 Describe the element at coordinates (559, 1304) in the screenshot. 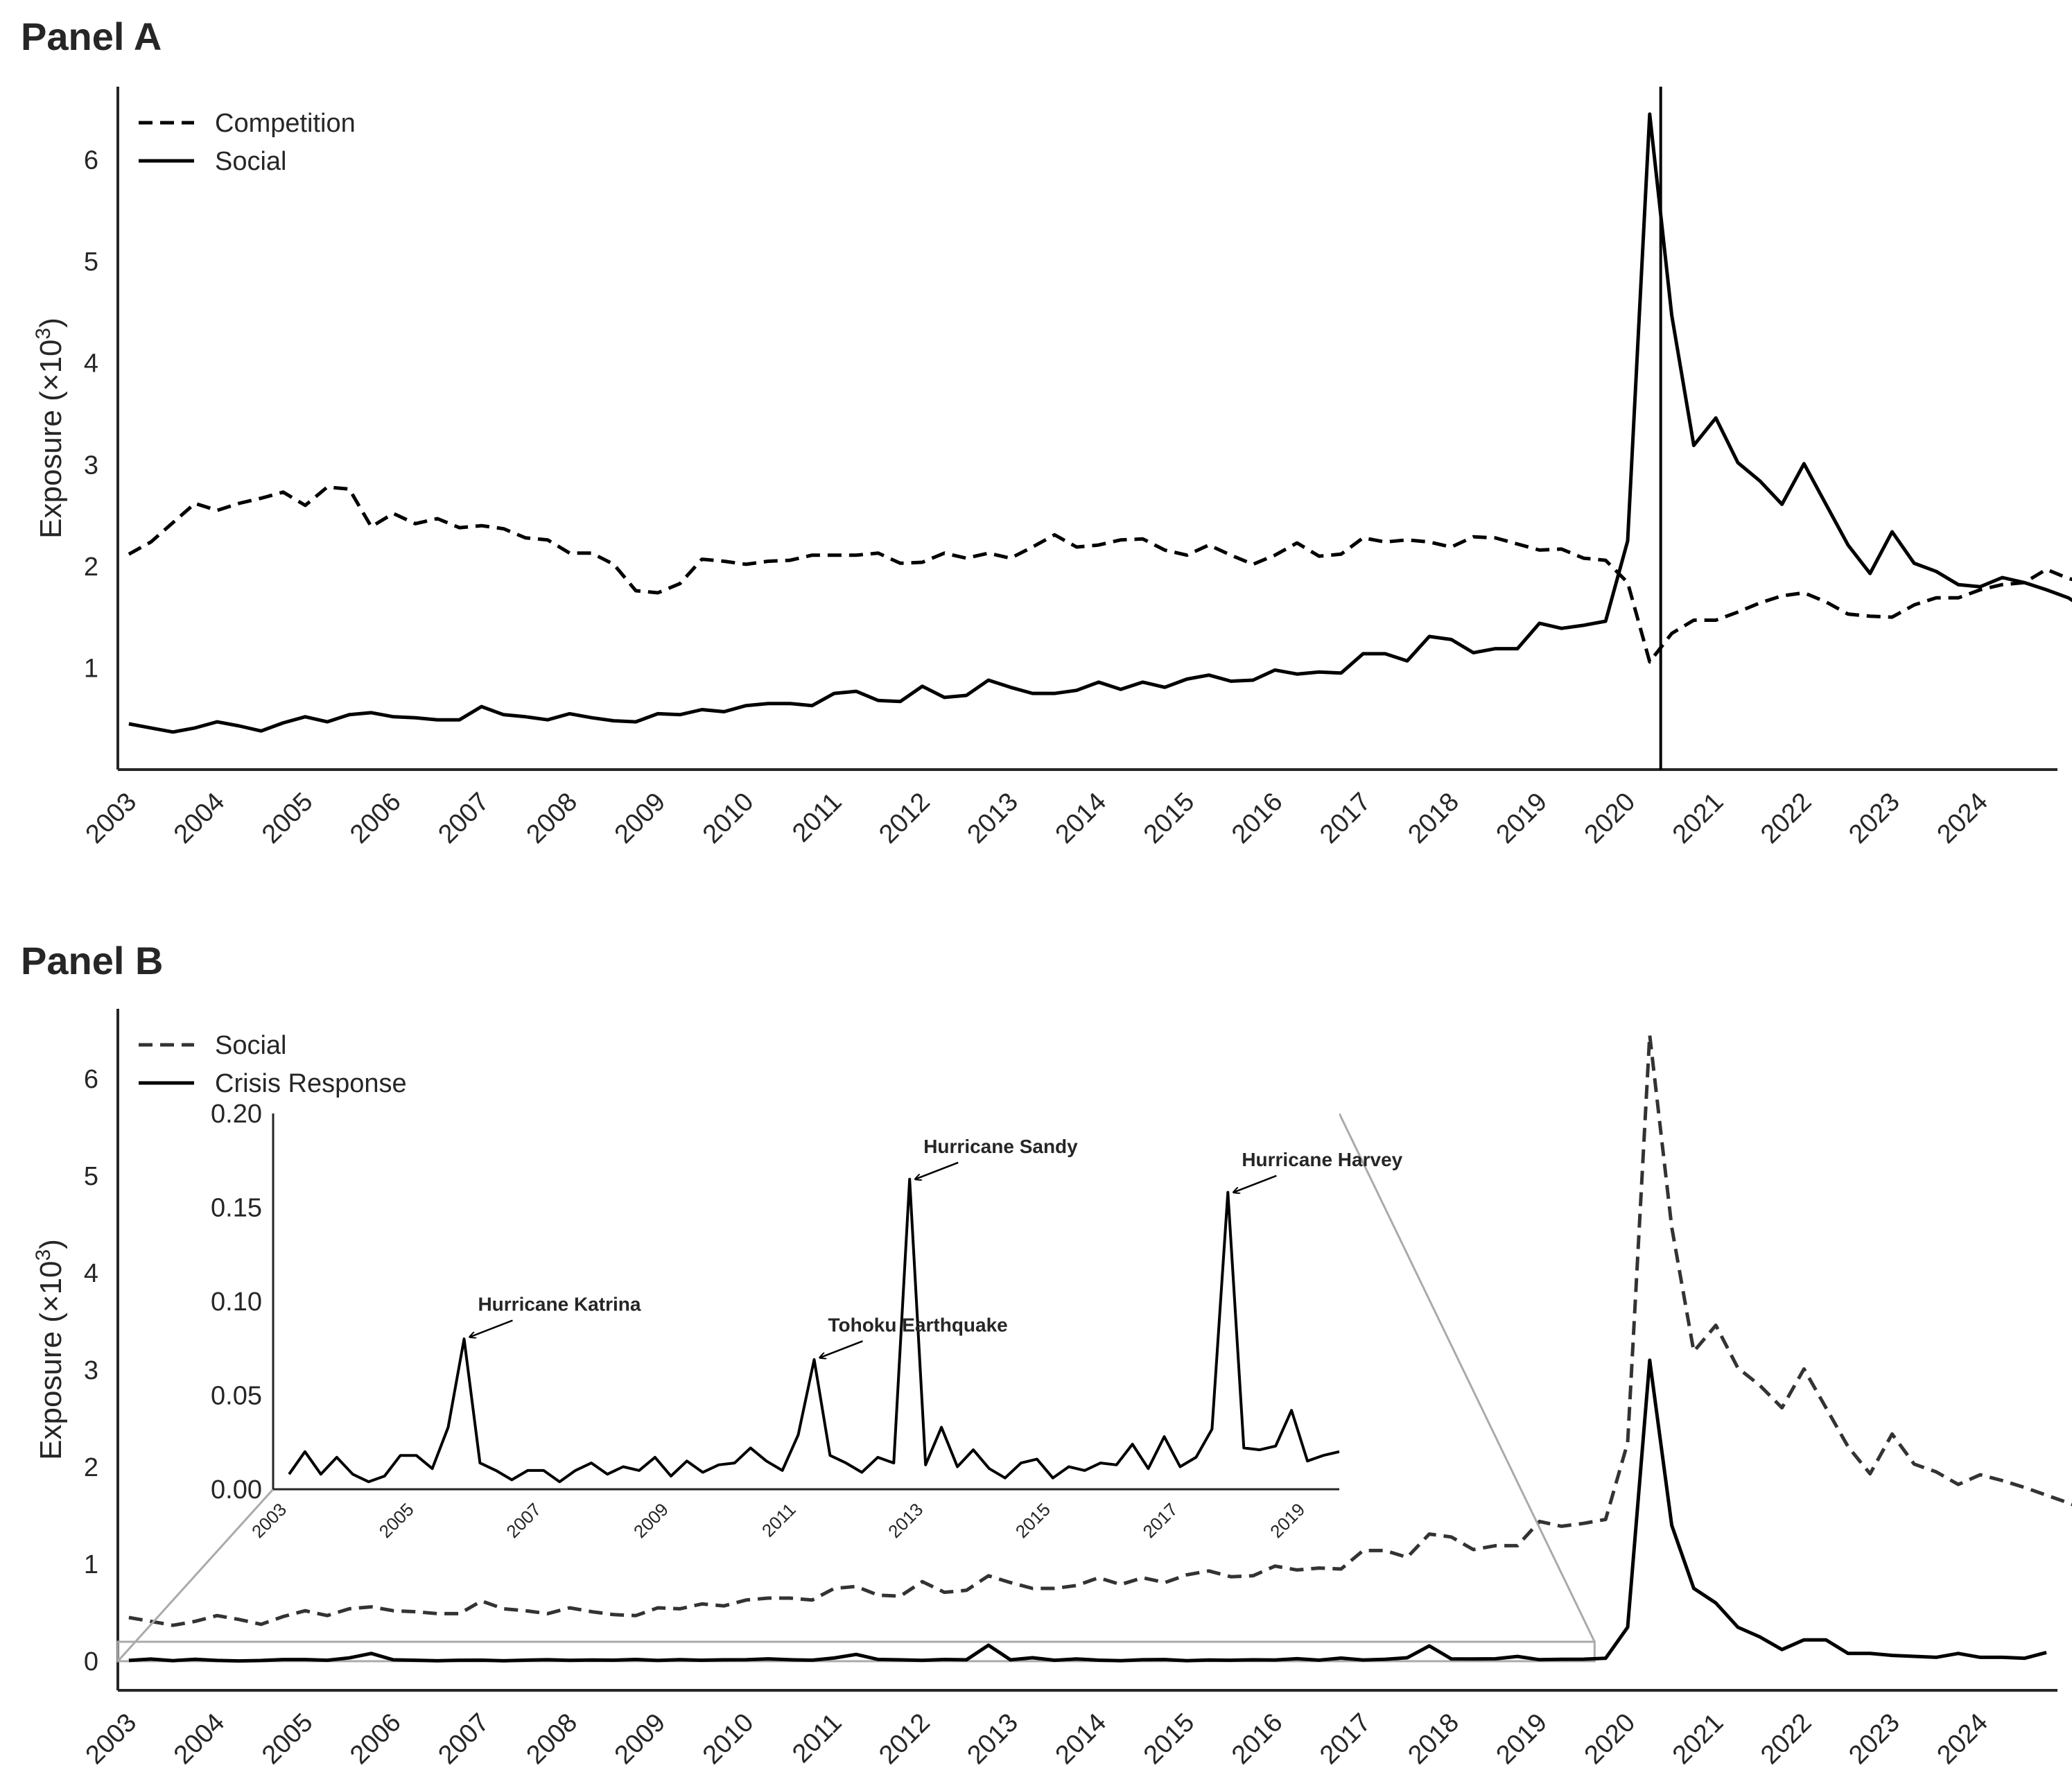

I see `annotation-label: Hurricane Katrina` at that location.